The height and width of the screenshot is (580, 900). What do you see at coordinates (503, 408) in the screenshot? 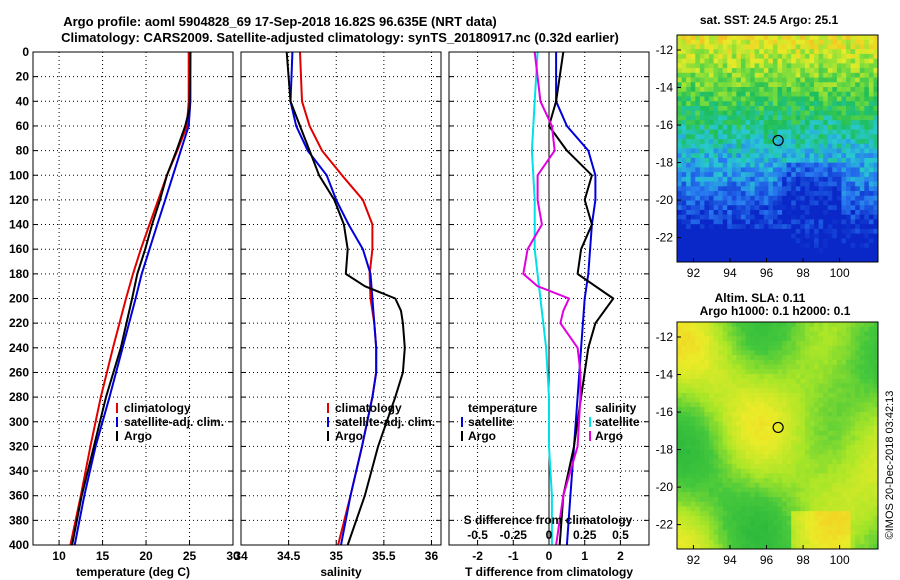
I see `legend-heading-temperature: temperature` at bounding box center [503, 408].